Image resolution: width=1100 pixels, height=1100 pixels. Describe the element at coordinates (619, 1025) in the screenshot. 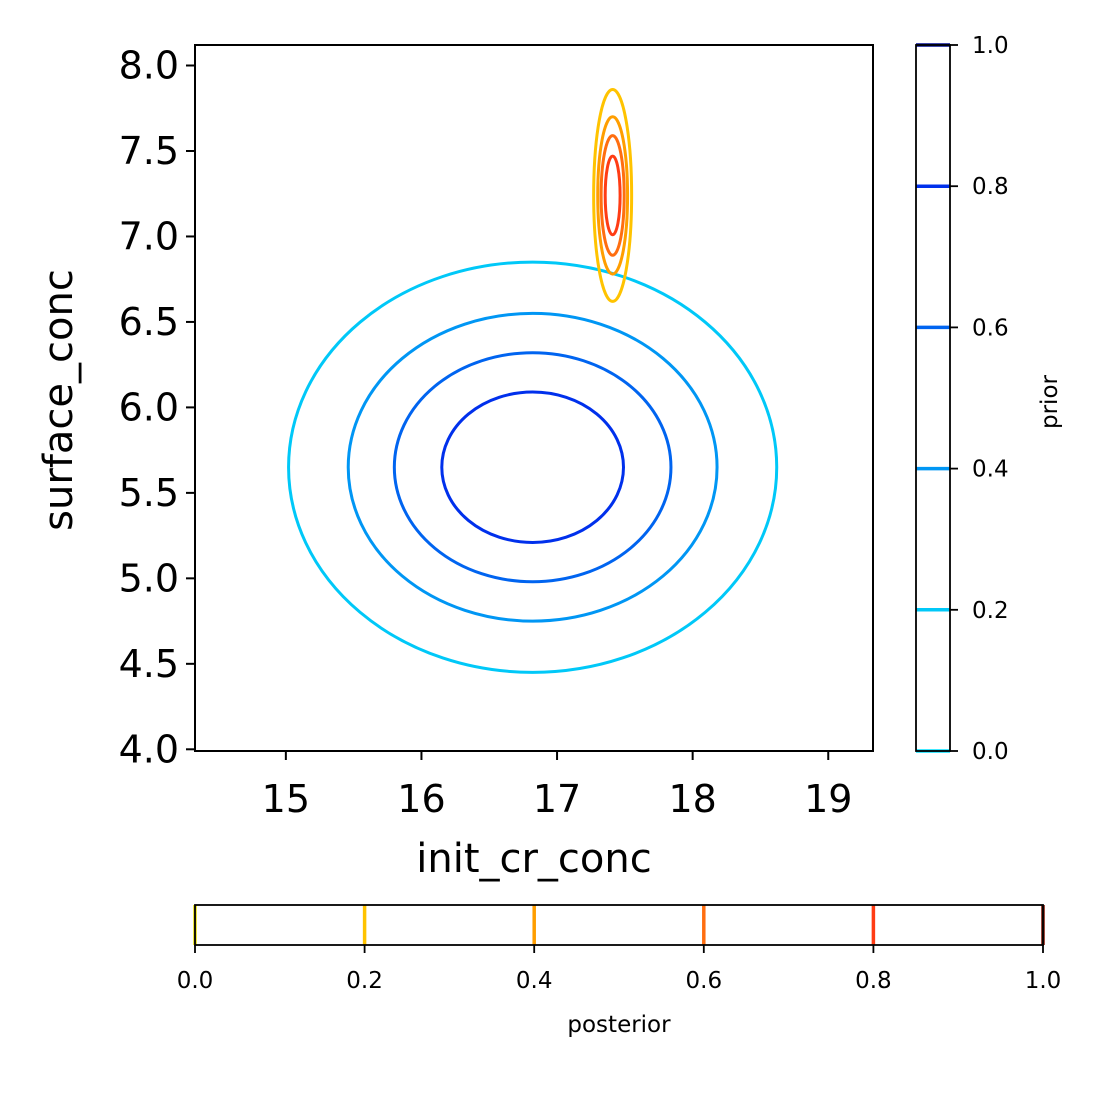

I see `posterior-colorbar-label: posterior` at that location.